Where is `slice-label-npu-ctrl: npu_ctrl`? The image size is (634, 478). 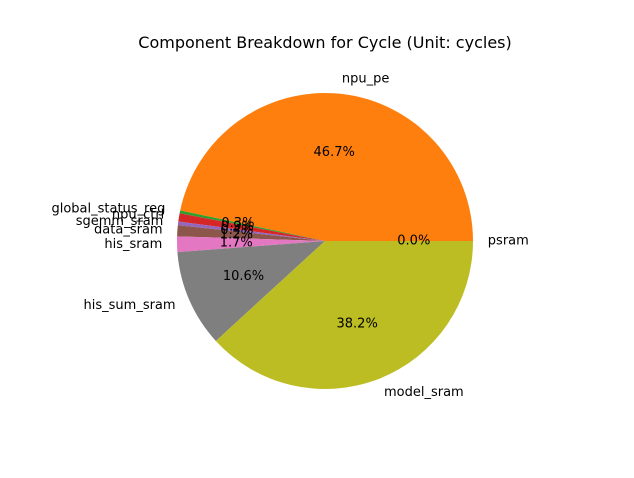 slice-label-npu-ctrl: npu_ctrl is located at coordinates (138, 215).